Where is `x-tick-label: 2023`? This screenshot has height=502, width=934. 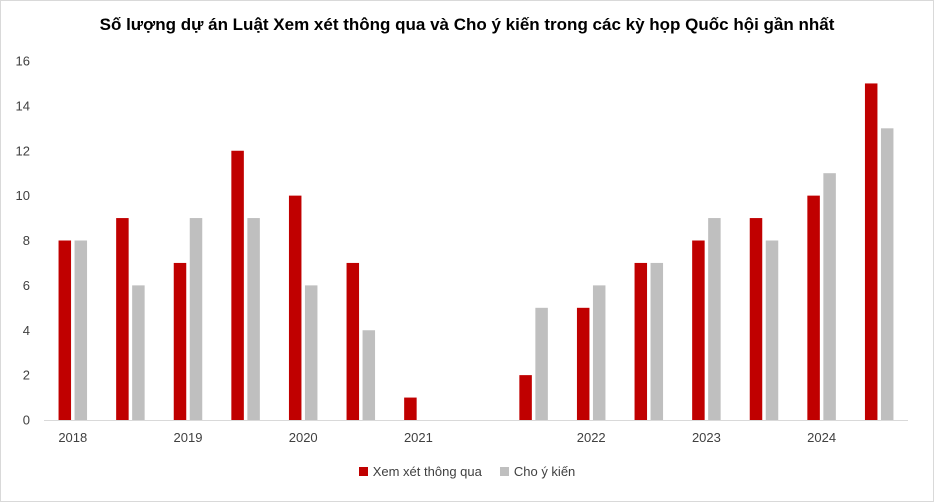 x-tick-label: 2023 is located at coordinates (706, 437).